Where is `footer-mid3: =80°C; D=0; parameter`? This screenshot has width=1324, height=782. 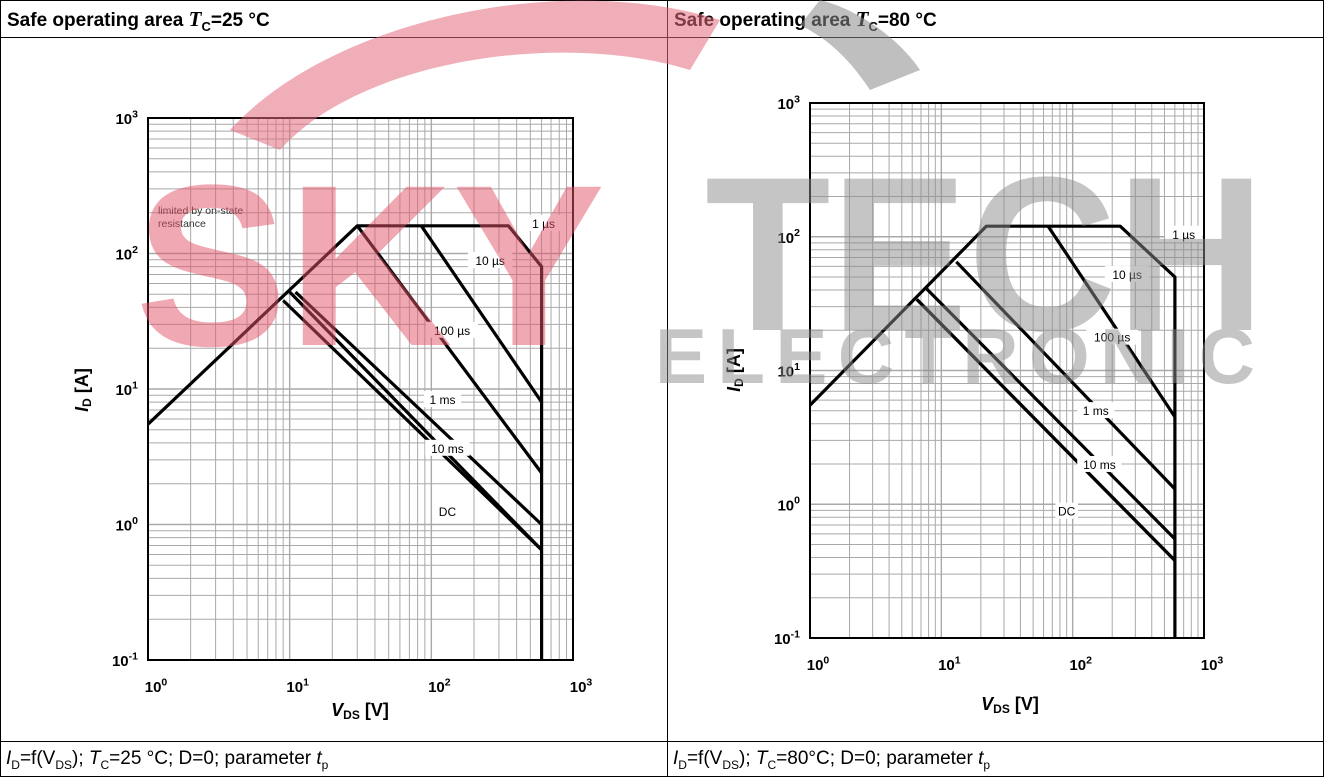 footer-mid3: =80°C; D=0; parameter is located at coordinates (877, 758).